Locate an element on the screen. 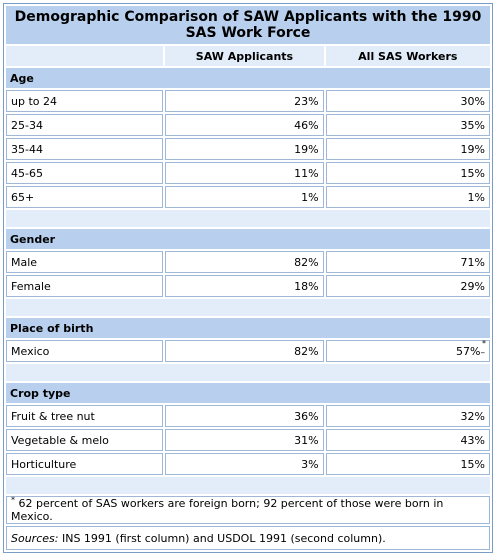 This screenshot has width=498, height=553. row-label: 45-65 is located at coordinates (85, 173).